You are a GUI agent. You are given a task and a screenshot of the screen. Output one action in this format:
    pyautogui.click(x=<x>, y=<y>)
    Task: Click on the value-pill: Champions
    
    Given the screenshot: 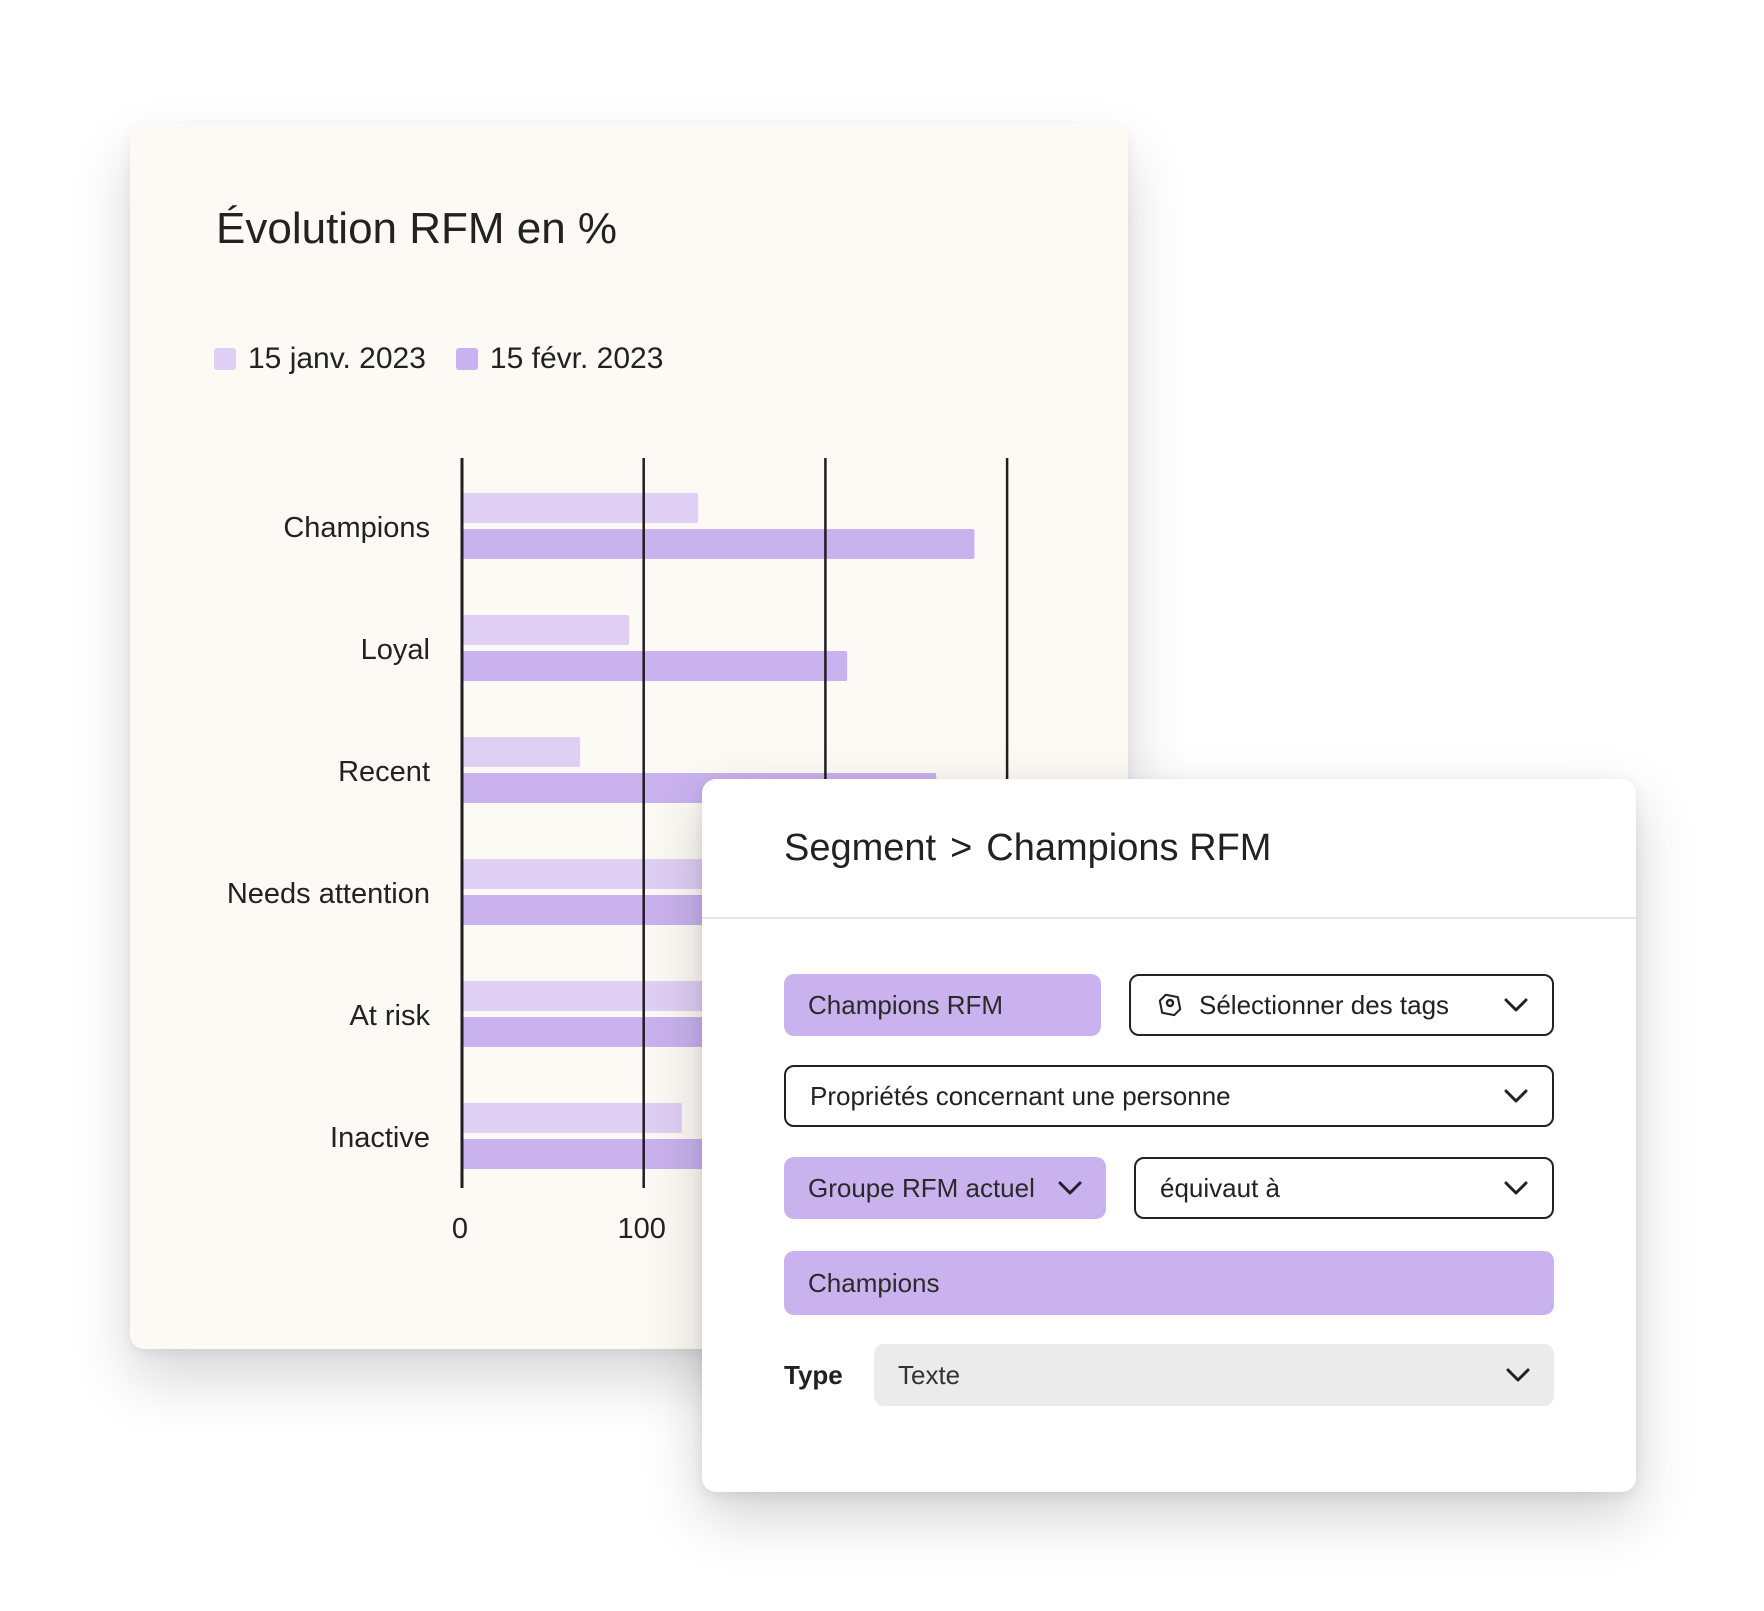 What is the action you would take?
    pyautogui.click(x=1169, y=1283)
    